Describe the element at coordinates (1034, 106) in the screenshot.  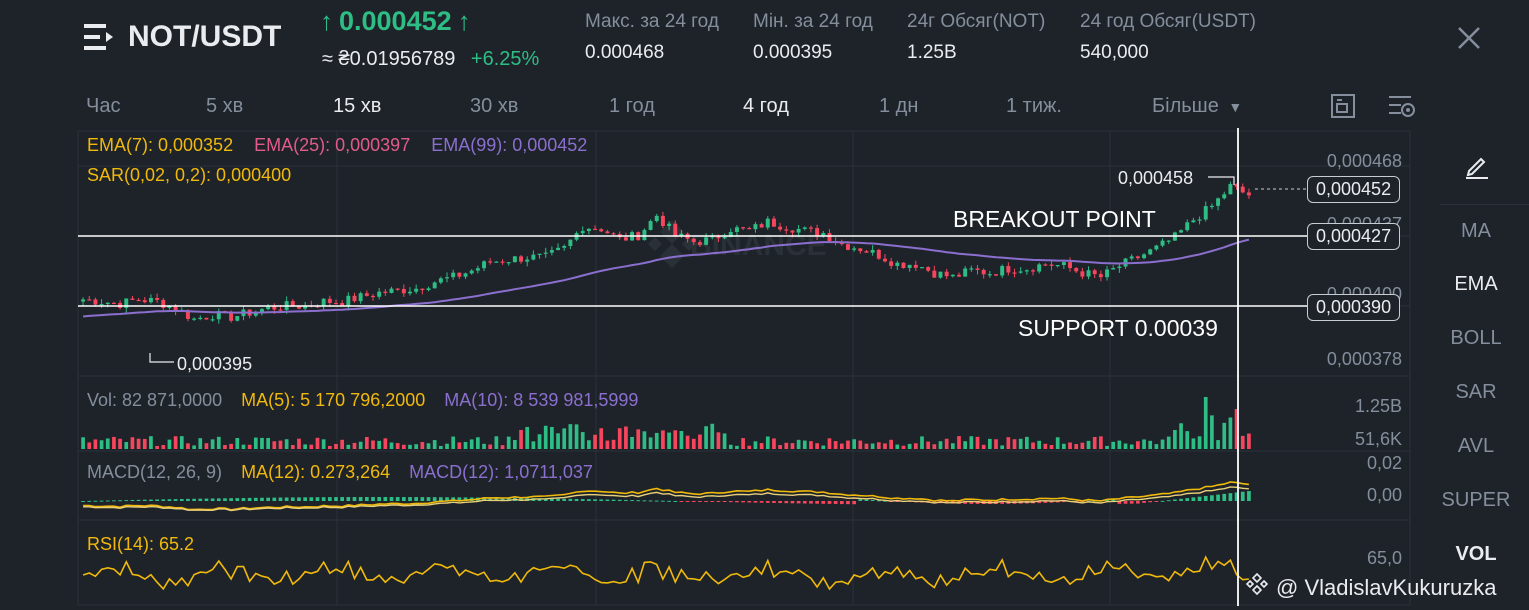
I see `tab-1w: 1 тиж.` at that location.